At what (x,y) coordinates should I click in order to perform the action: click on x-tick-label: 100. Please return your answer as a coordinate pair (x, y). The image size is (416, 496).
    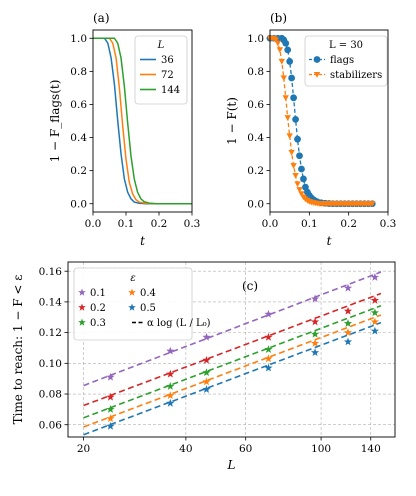
    Looking at the image, I should click on (321, 449).